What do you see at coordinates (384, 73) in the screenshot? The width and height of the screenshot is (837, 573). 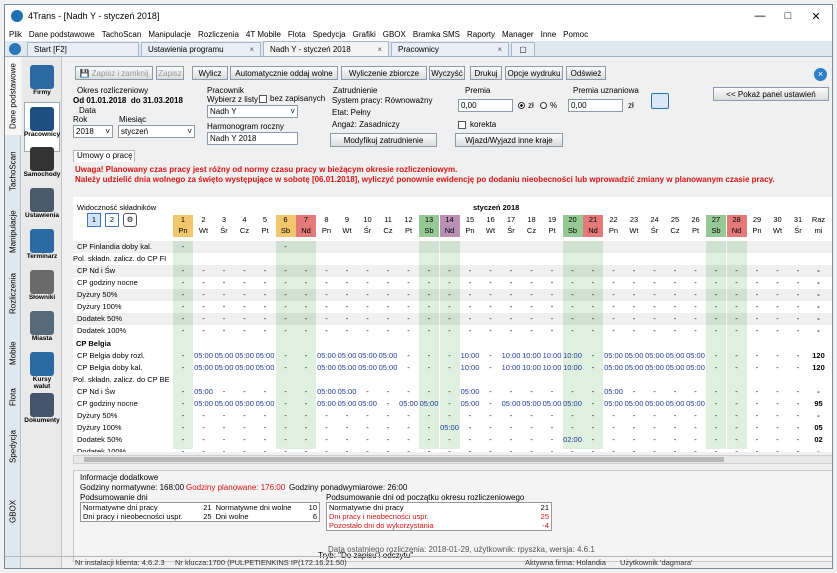 I see `zbiorcze-button: Wyliczenie zbiorcze` at bounding box center [384, 73].